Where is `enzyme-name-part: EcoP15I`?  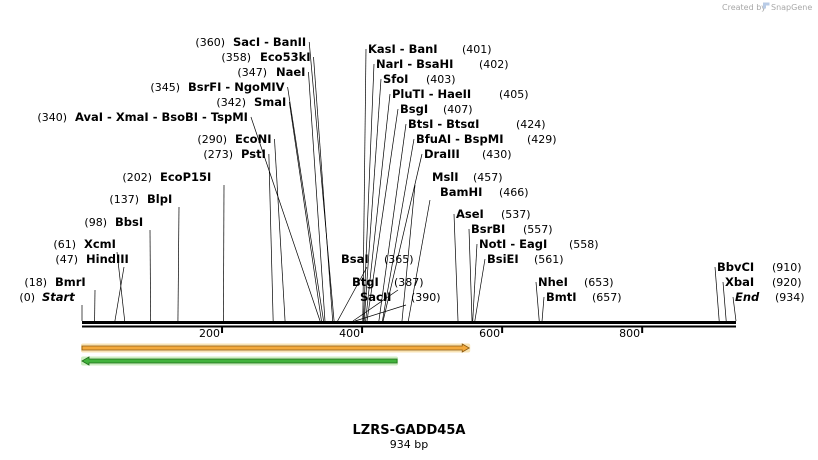 enzyme-name-part: EcoP15I is located at coordinates (185, 177).